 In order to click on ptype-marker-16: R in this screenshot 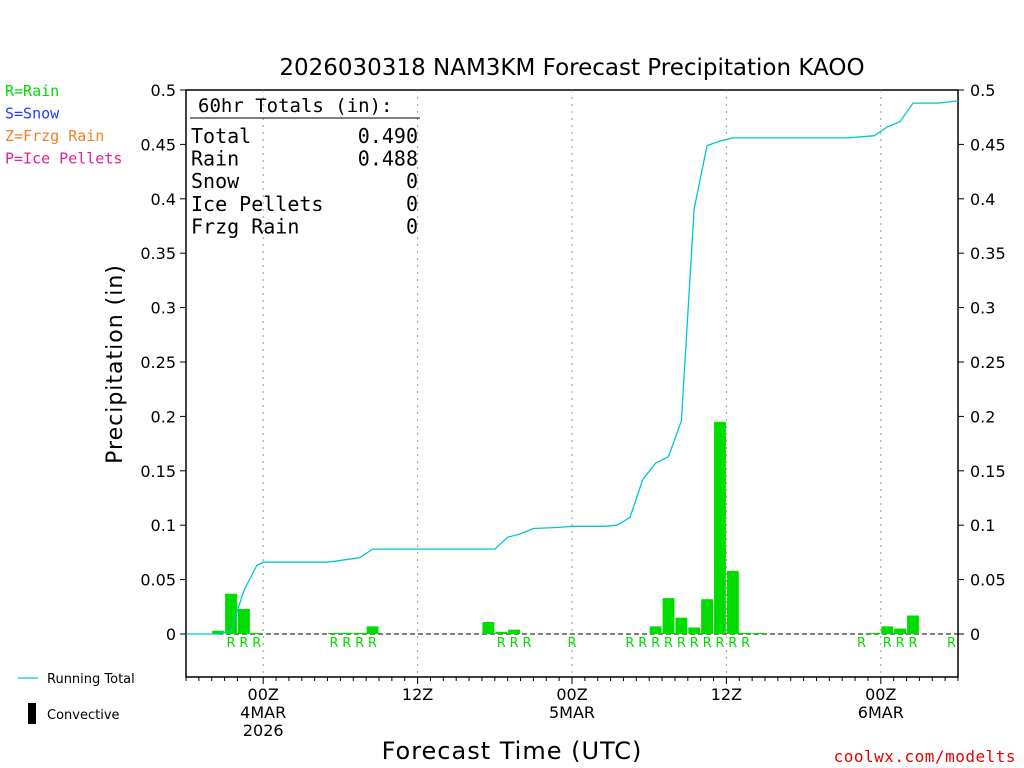, I will do `click(694, 643)`.